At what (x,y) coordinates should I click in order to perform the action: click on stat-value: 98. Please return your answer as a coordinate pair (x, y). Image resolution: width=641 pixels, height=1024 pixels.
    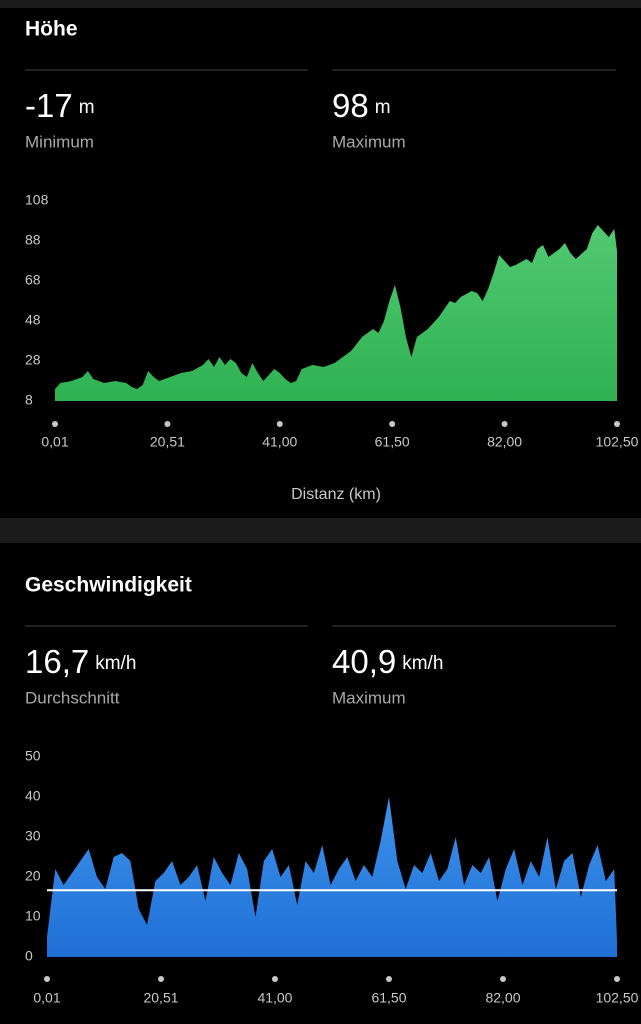
    Looking at the image, I should click on (350, 105).